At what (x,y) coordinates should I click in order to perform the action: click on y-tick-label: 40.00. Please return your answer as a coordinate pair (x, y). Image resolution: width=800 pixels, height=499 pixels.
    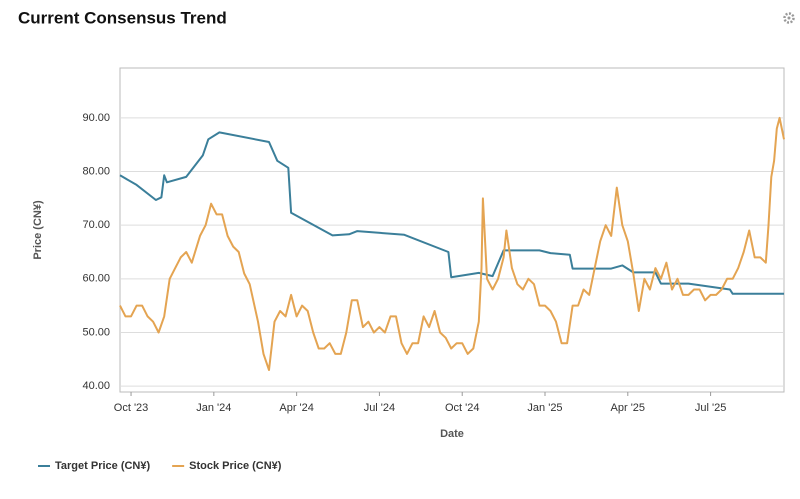
    Looking at the image, I should click on (96, 386).